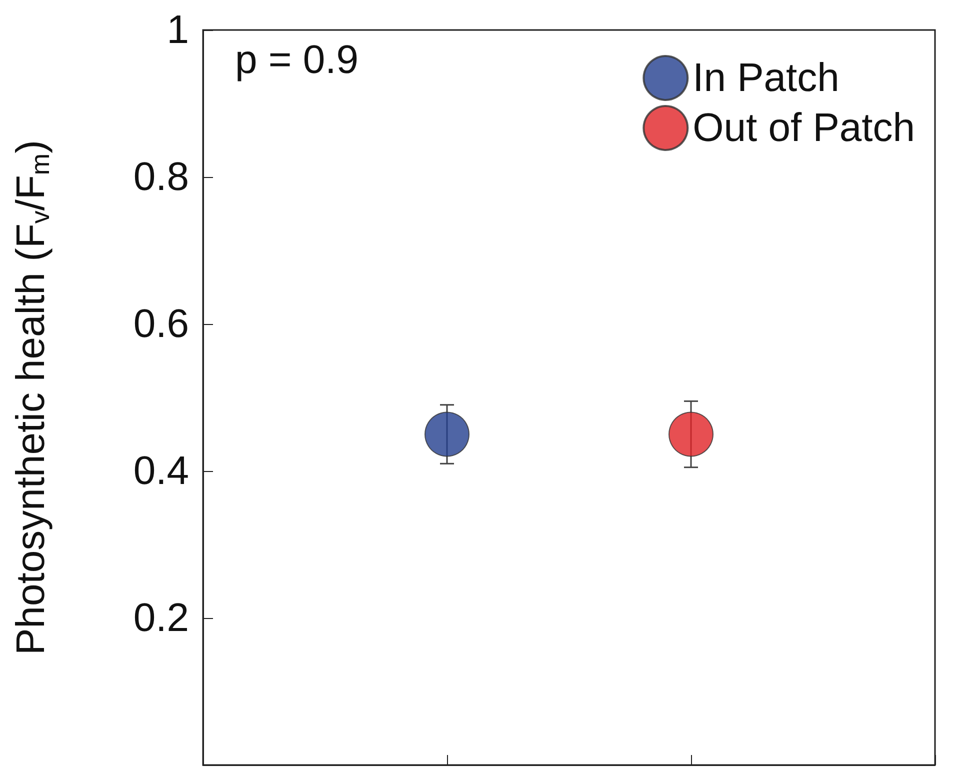 The width and height of the screenshot is (960, 768). I want to click on y-tick-label: 0.6, so click(161, 324).